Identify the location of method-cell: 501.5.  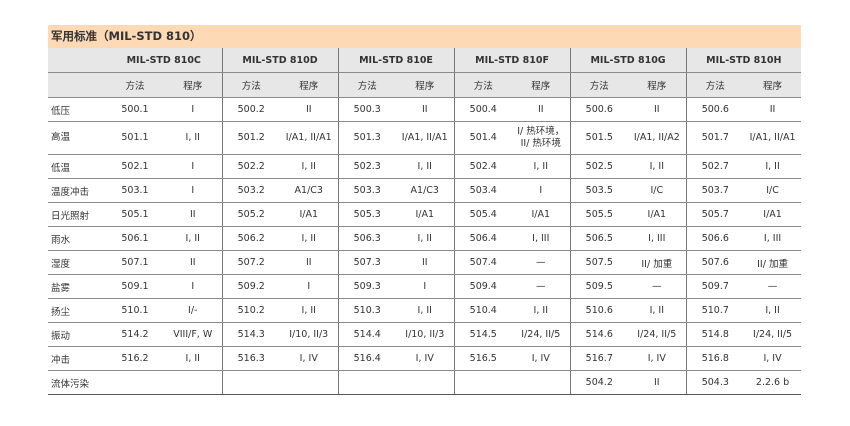
(599, 138).